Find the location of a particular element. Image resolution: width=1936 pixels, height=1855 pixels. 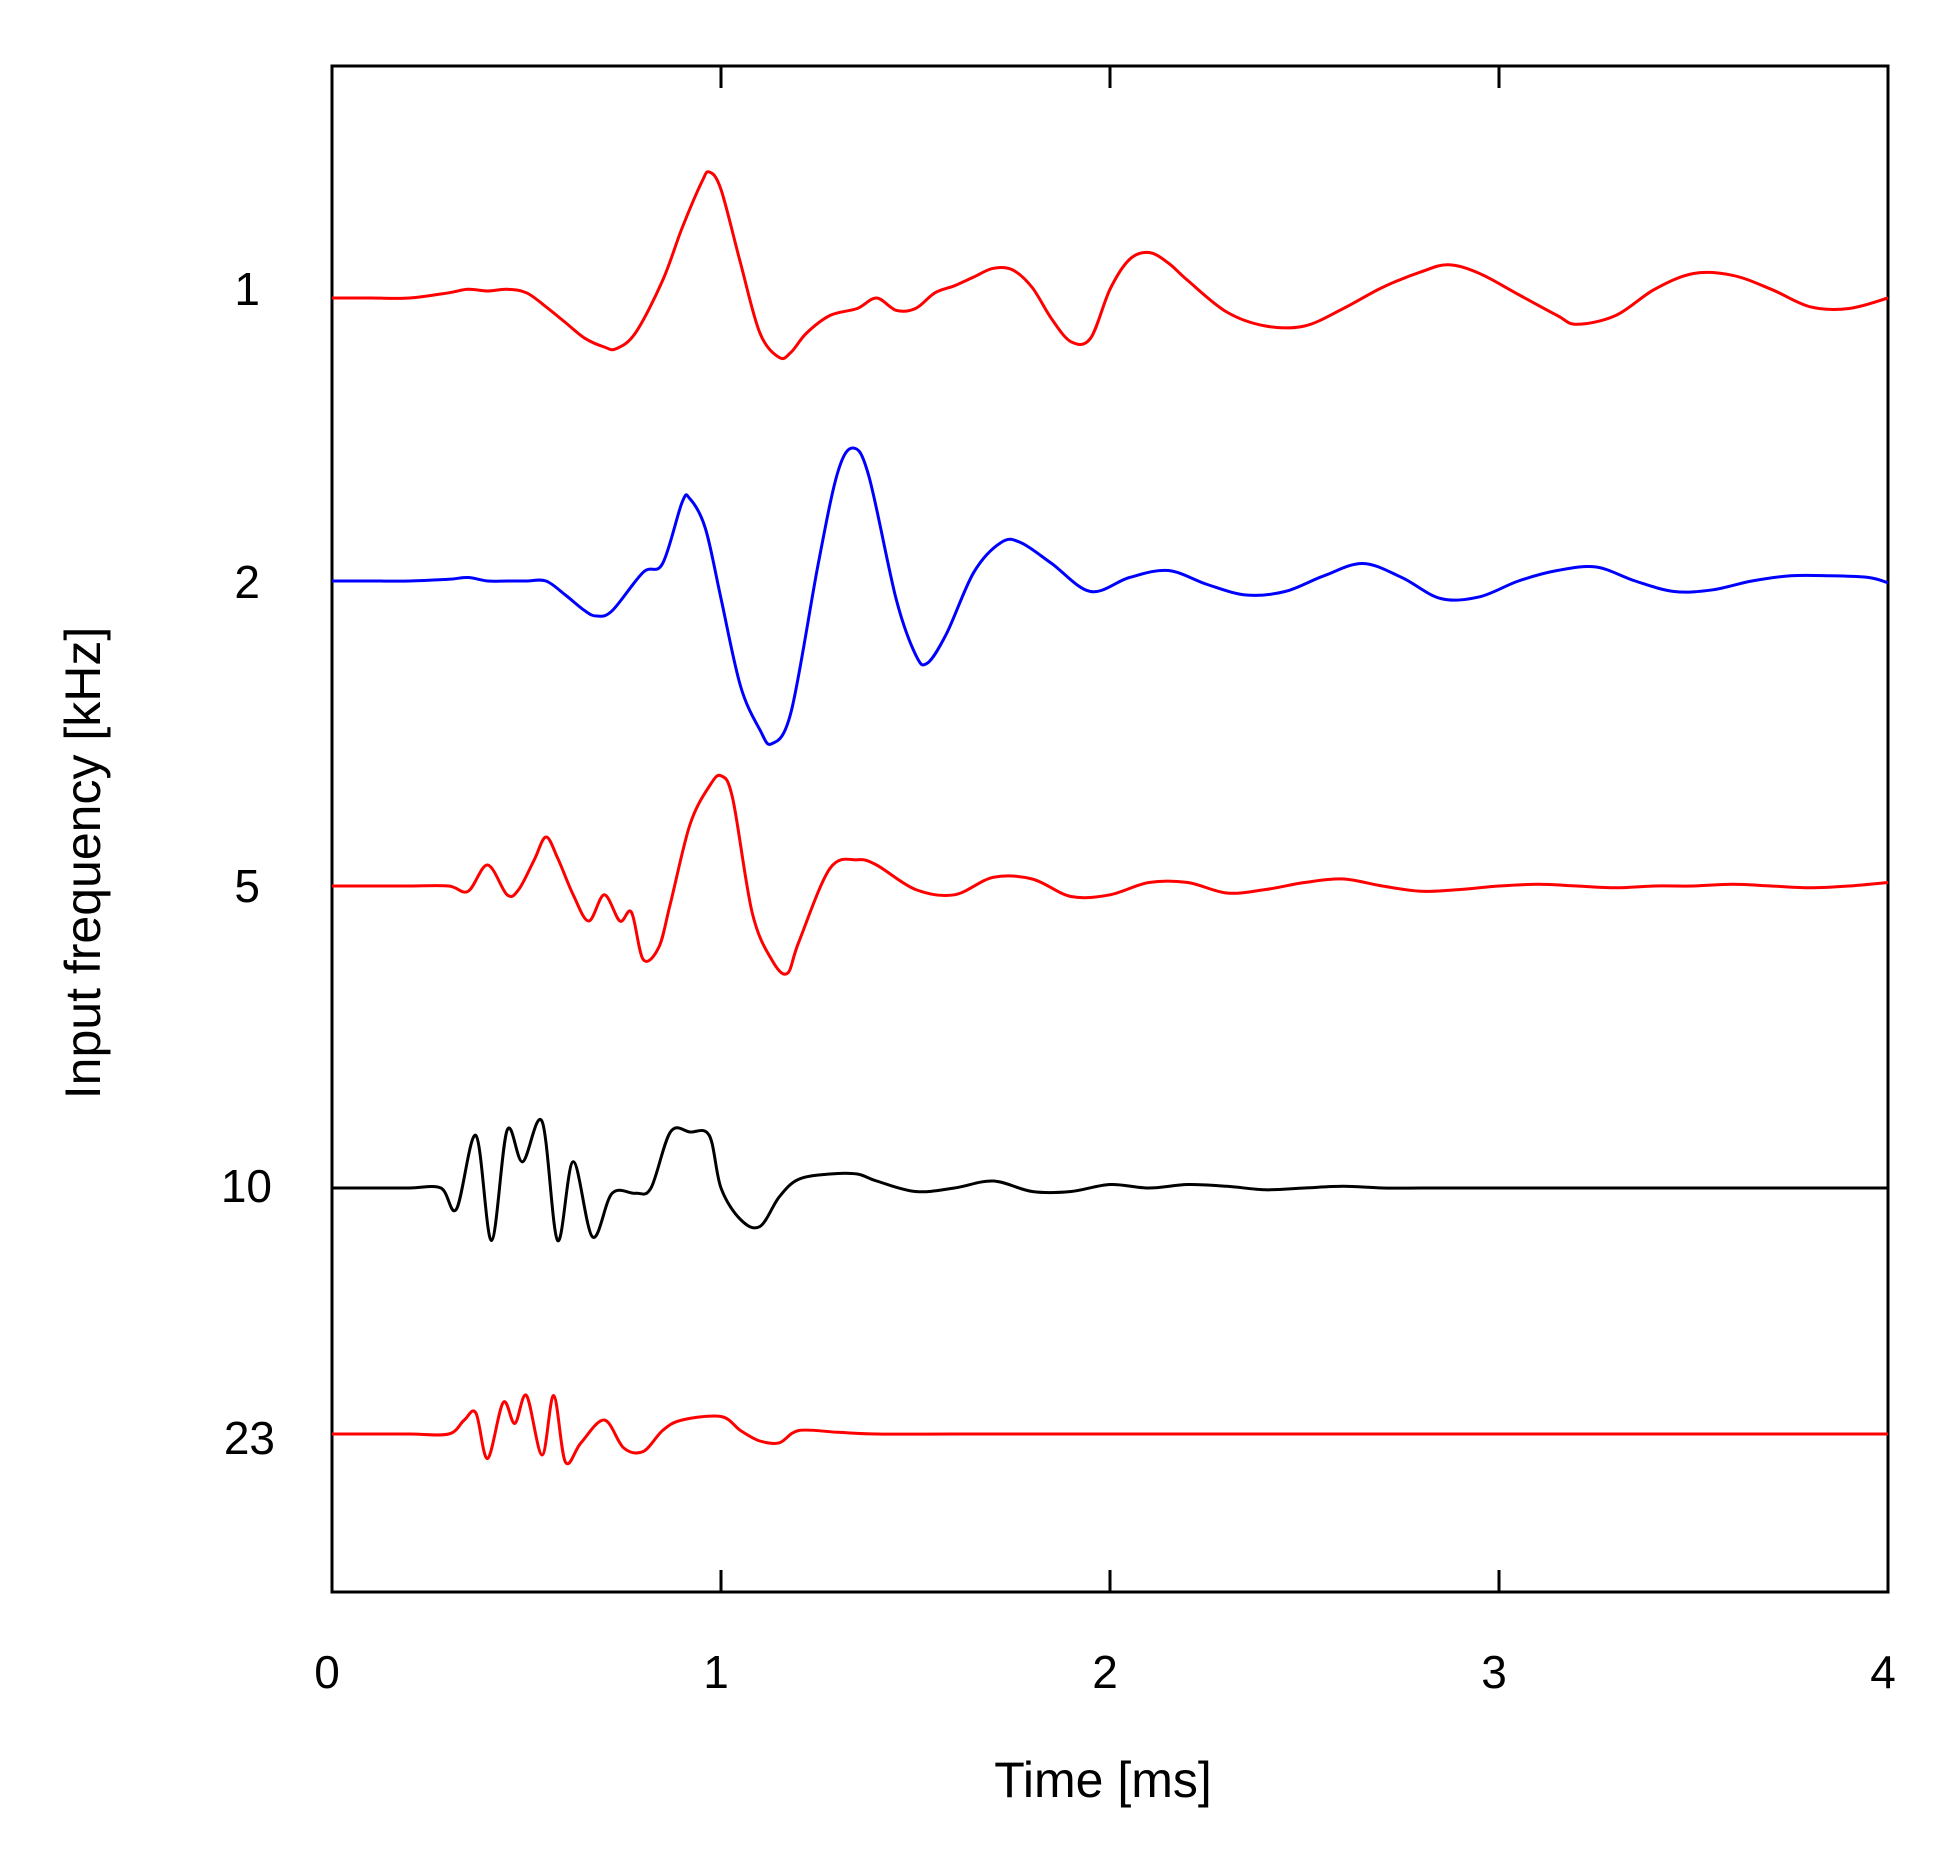

series-label-10kHz: 10 is located at coordinates (246, 1186).